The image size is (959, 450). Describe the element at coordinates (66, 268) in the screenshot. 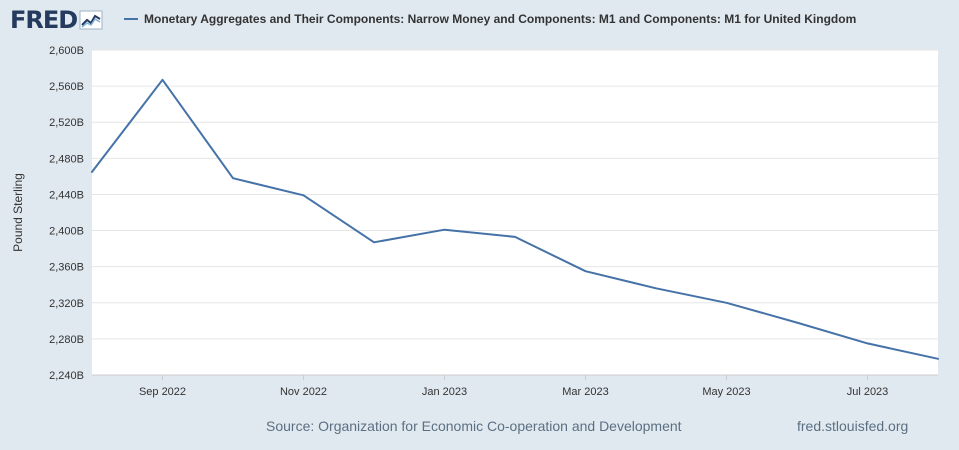

I see `y-tick-label: 2,360B` at that location.